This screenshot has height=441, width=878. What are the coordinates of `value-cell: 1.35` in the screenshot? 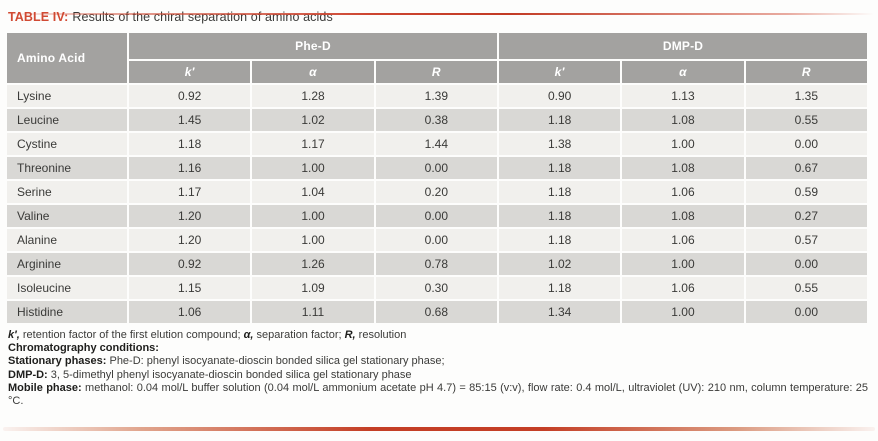 It's located at (806, 96).